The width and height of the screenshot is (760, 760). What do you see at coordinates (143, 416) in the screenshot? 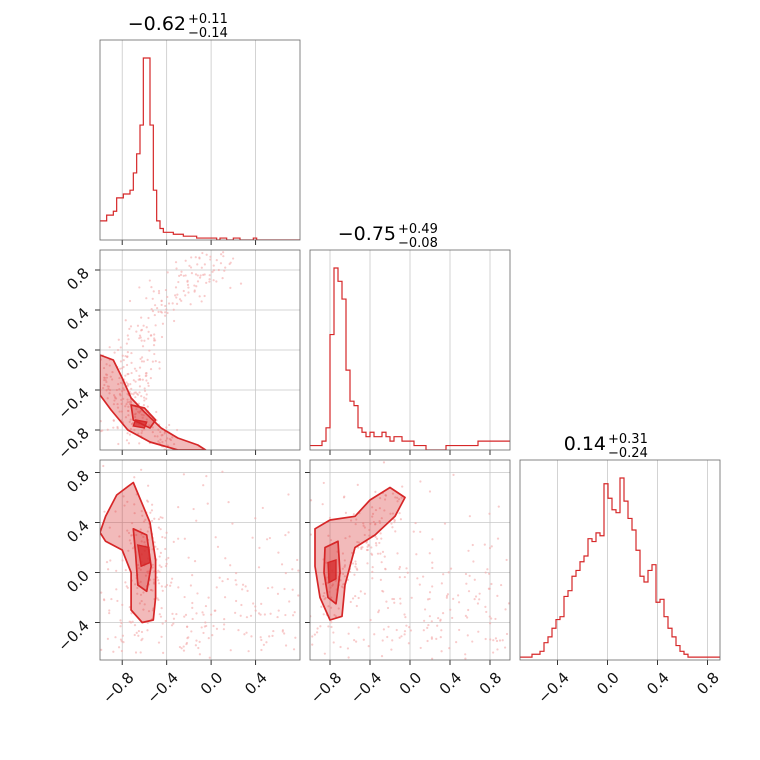
I see `contour` at bounding box center [143, 416].